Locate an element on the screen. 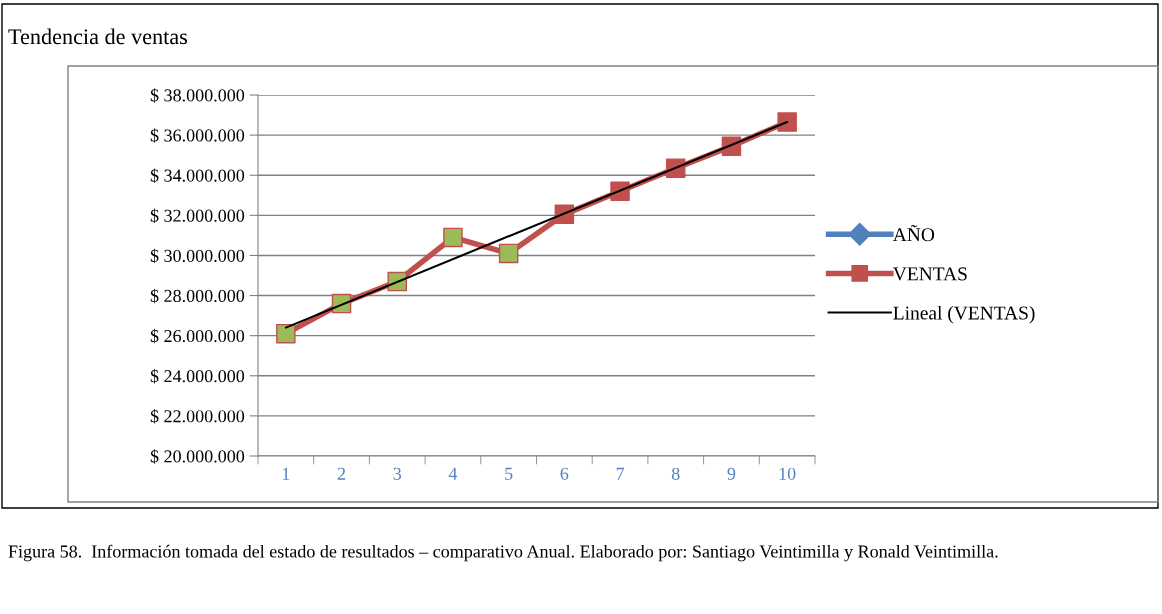 The width and height of the screenshot is (1162, 614). y-tick-label: $ 20.000.000 is located at coordinates (197, 456).